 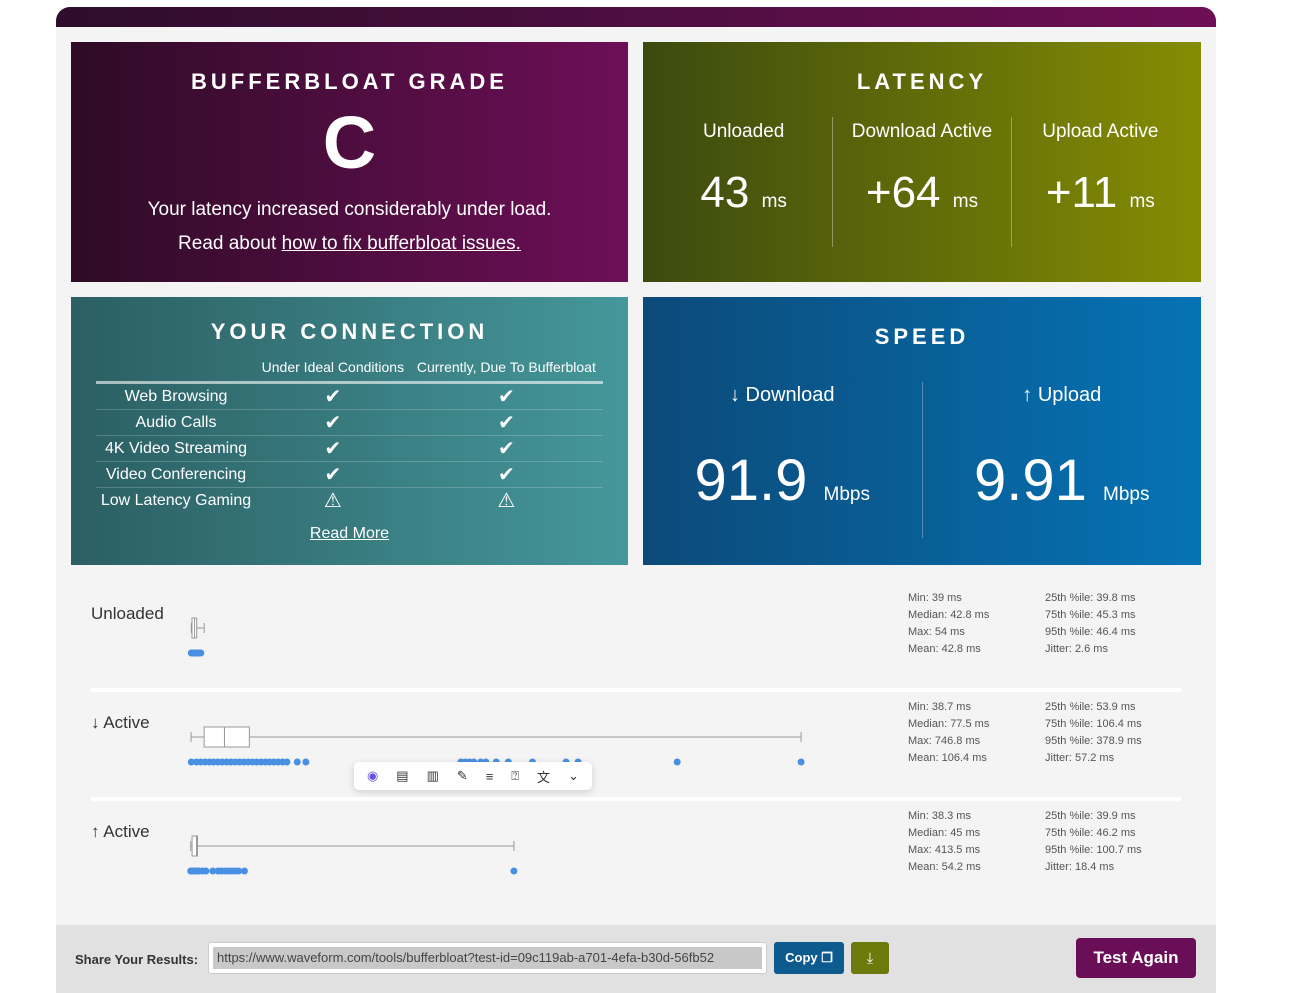 What do you see at coordinates (870, 958) in the screenshot?
I see `download-button: ⤓` at bounding box center [870, 958].